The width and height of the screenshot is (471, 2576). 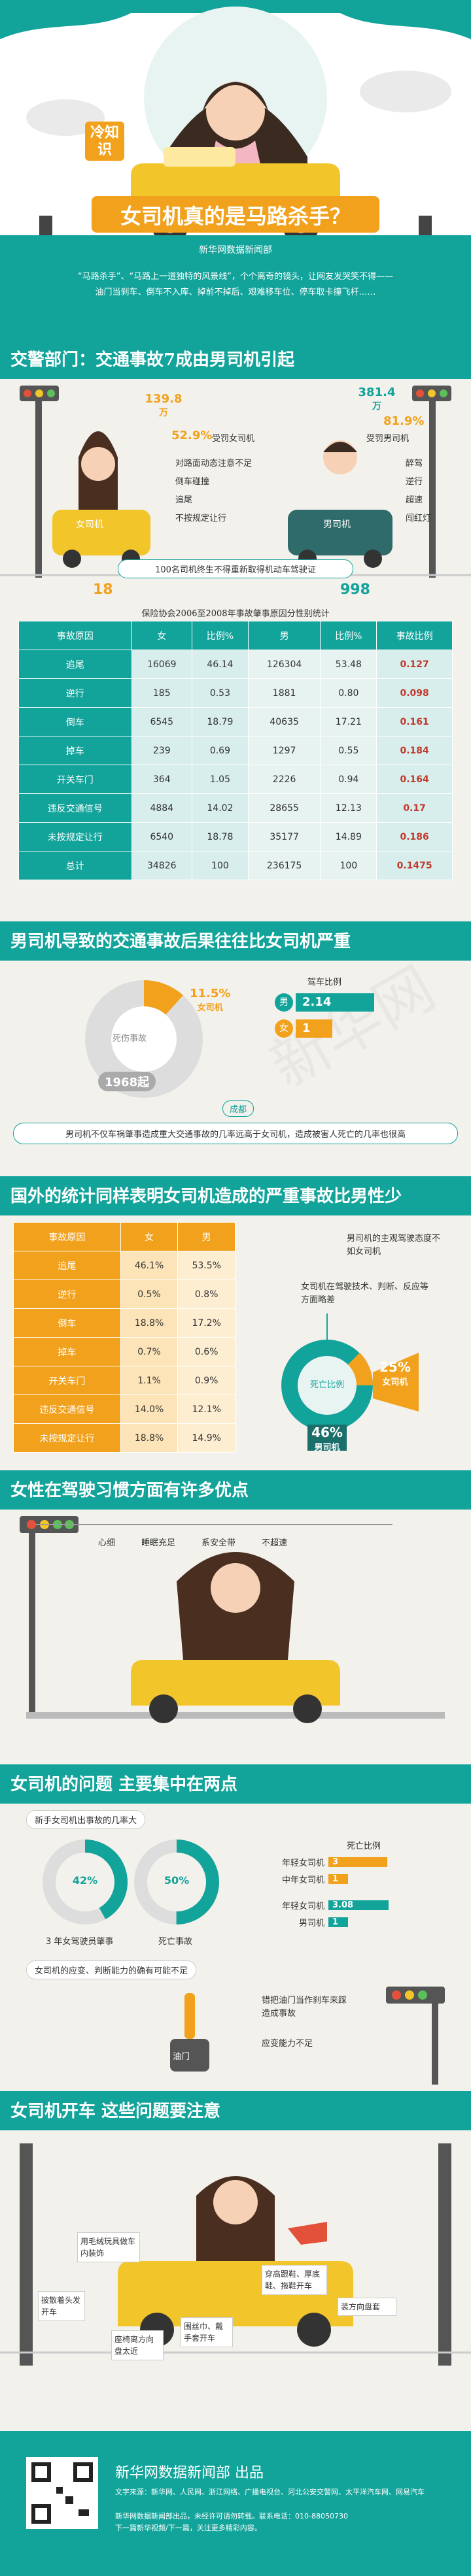 What do you see at coordinates (415, 464) in the screenshot?
I see `male-item: 醉驾` at bounding box center [415, 464].